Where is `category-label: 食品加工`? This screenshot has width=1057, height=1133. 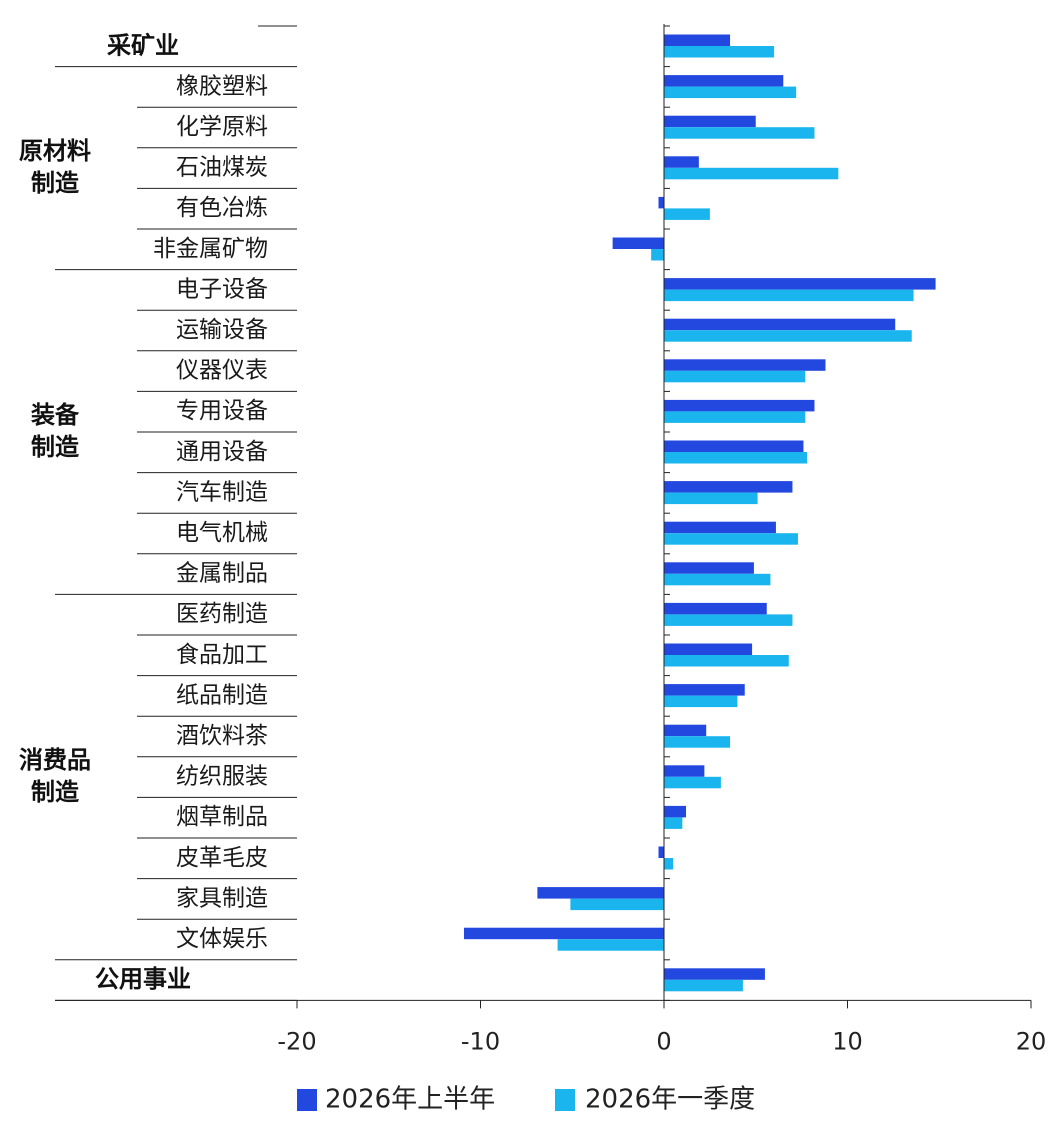
category-label: 食品加工 is located at coordinates (222, 655).